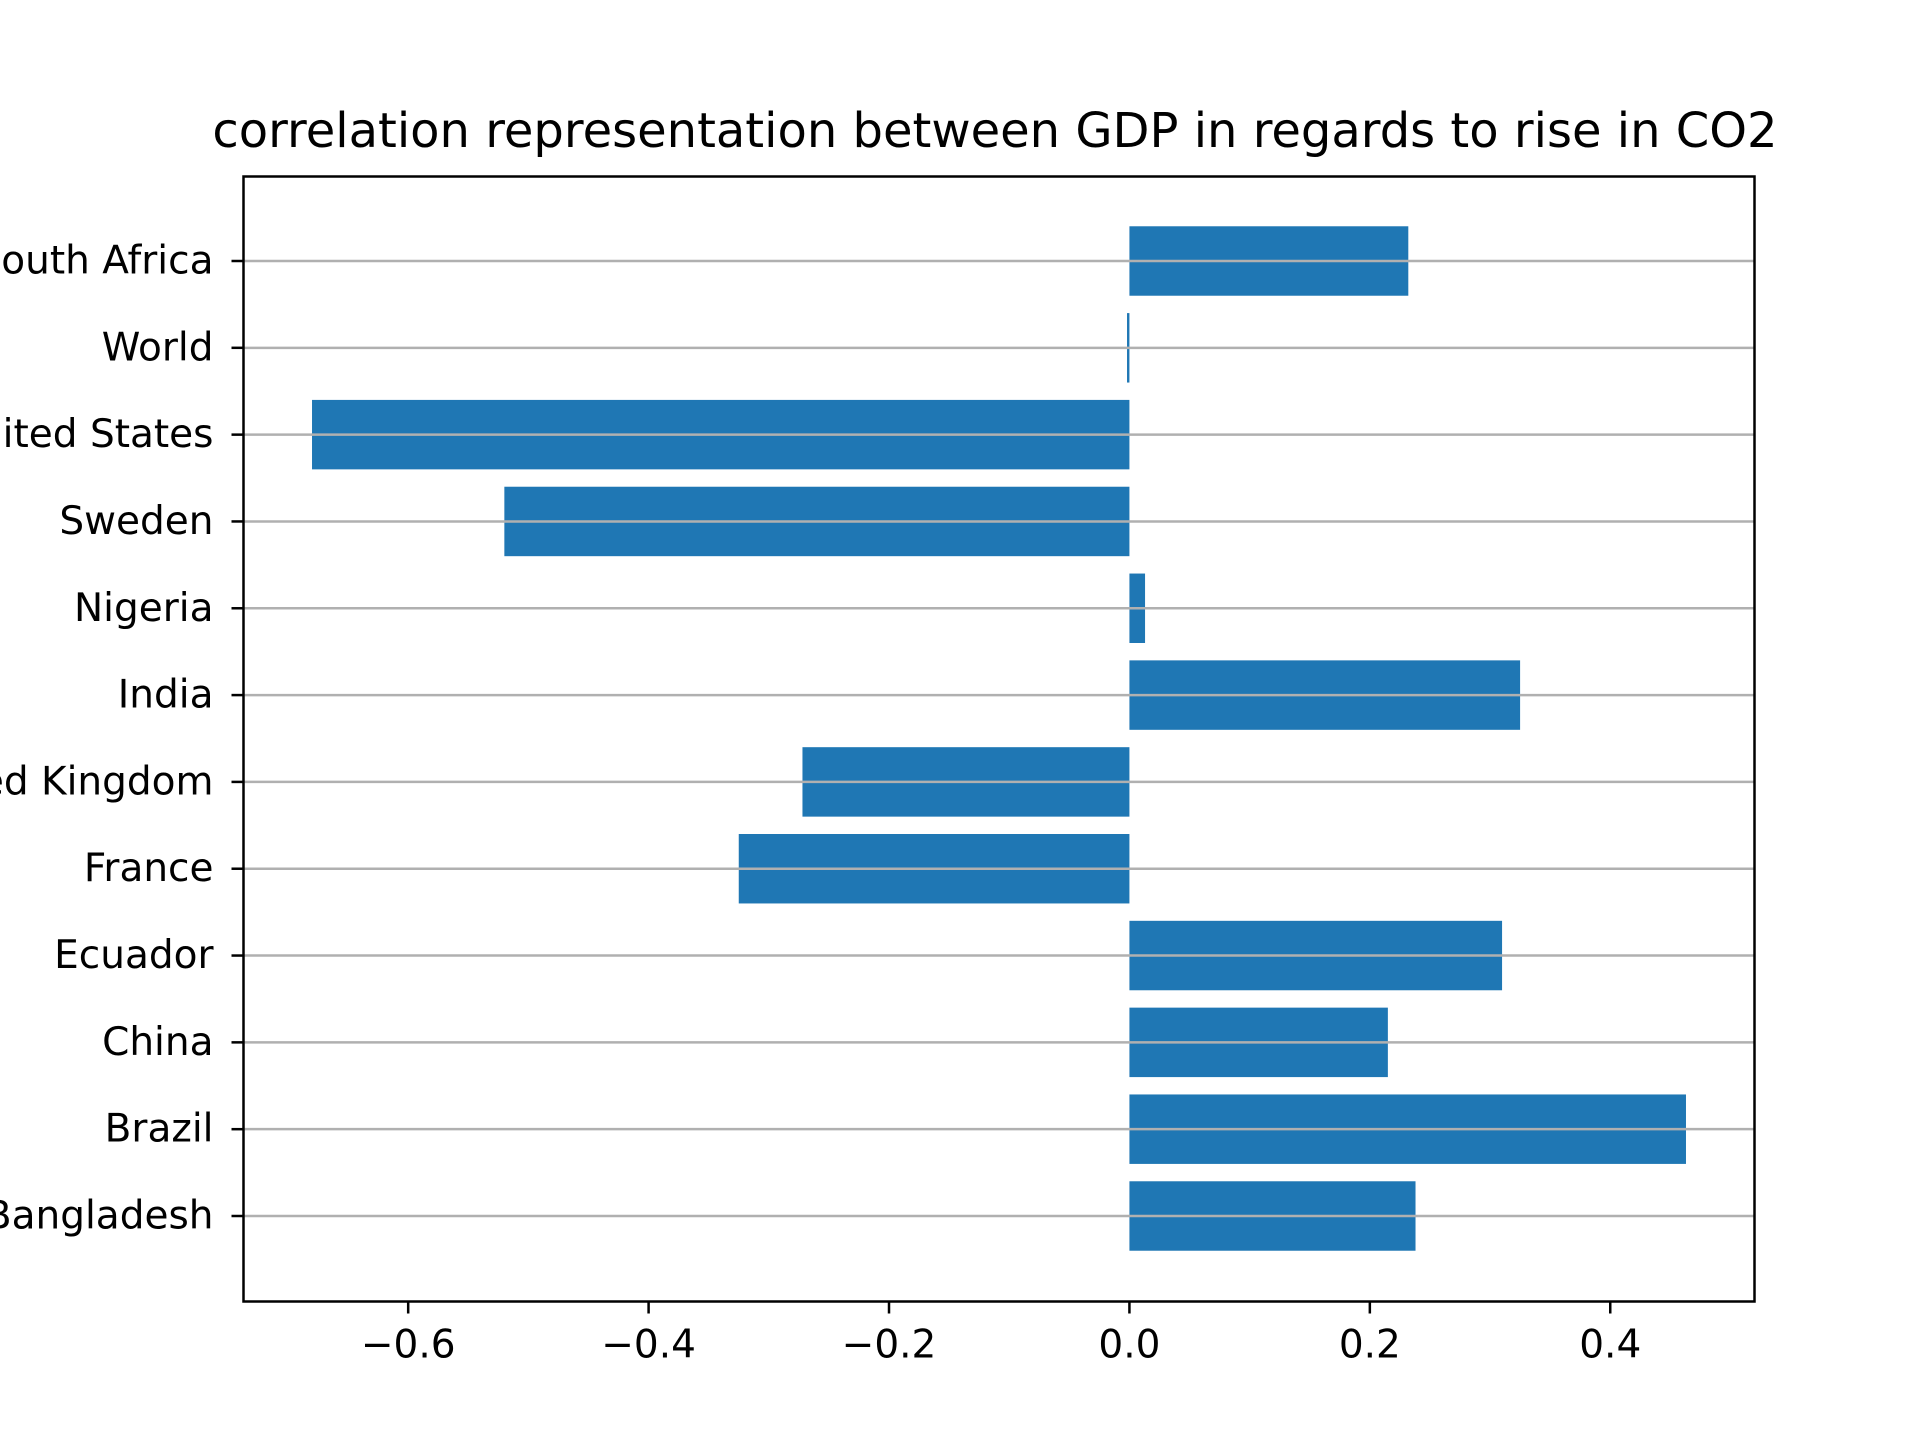 Image resolution: width=1920 pixels, height=1440 pixels. Describe the element at coordinates (1370, 1345) in the screenshot. I see `x-tick-label: 0.2` at that location.